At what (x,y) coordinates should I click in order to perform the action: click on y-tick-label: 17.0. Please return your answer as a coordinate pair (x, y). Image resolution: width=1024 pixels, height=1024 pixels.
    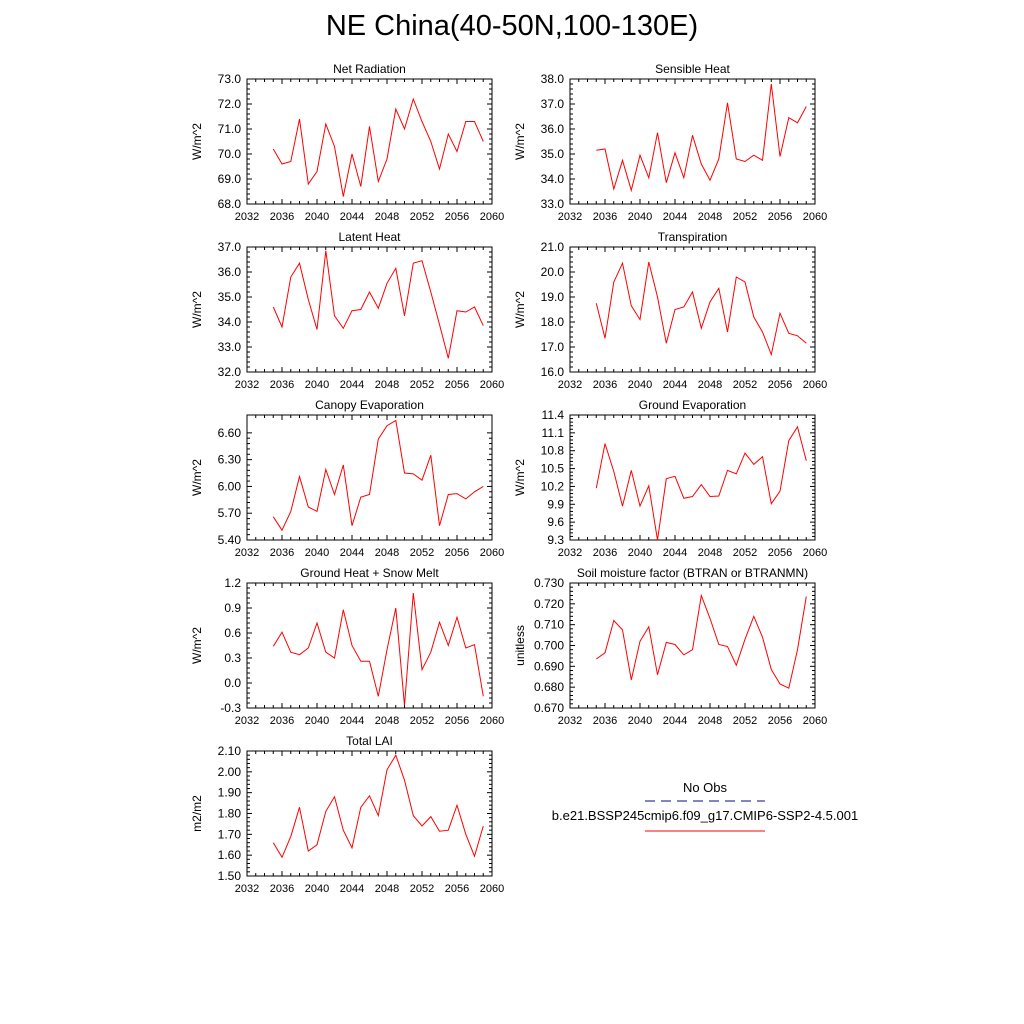
    Looking at the image, I should click on (553, 347).